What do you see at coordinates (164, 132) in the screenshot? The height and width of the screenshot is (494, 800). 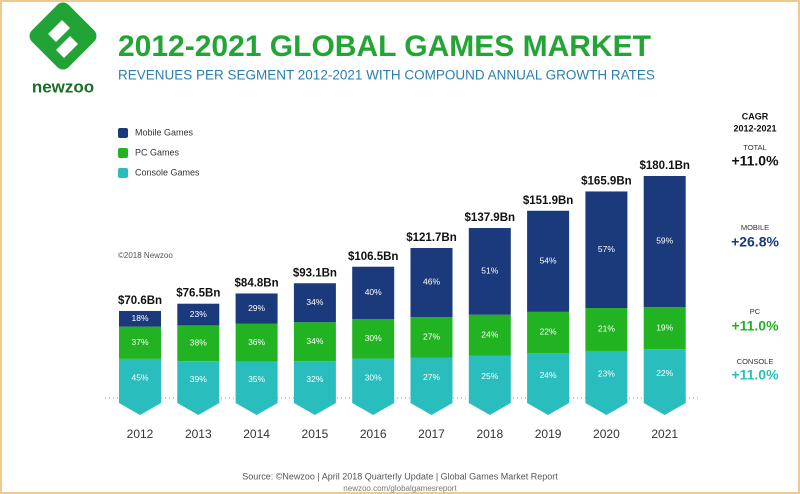 I see `legend-label: Mobile Games` at bounding box center [164, 132].